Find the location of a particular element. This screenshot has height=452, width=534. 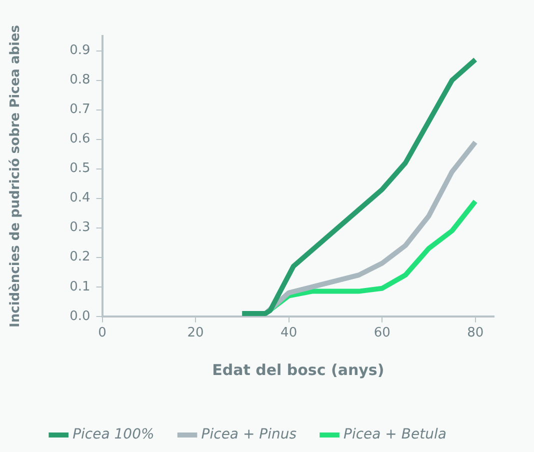

y-tick-label: 0.3 is located at coordinates (80, 228).